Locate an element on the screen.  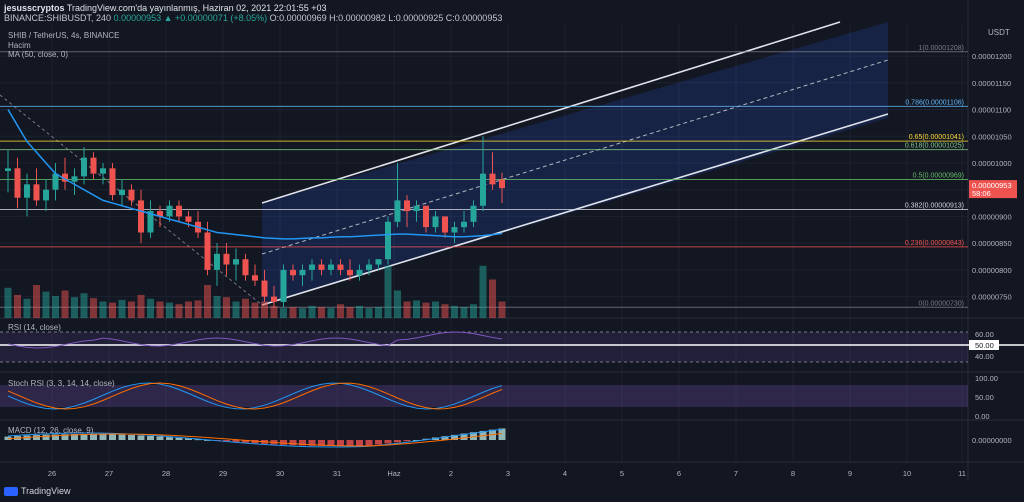
stoch-k-line is located at coordinates (255, 396).